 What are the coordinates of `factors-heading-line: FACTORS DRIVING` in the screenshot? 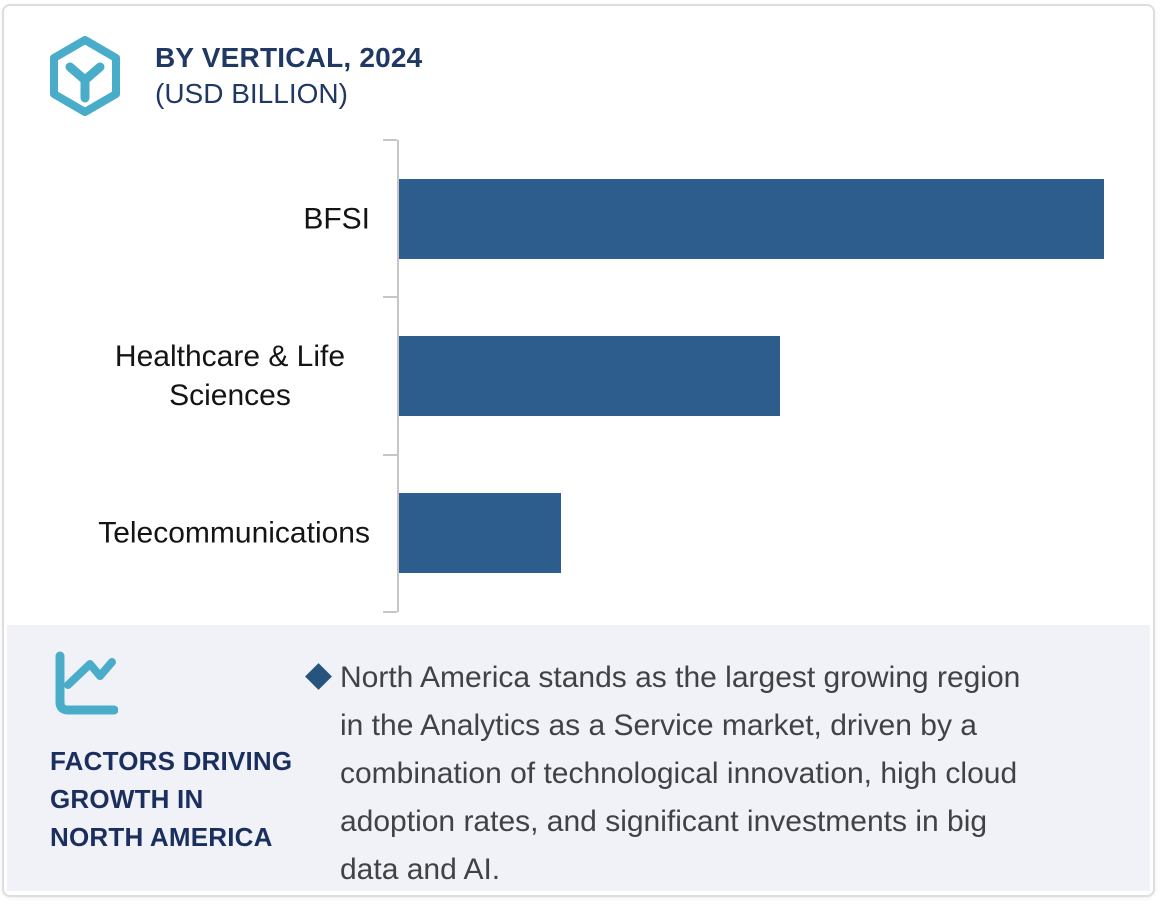 It's located at (171, 761).